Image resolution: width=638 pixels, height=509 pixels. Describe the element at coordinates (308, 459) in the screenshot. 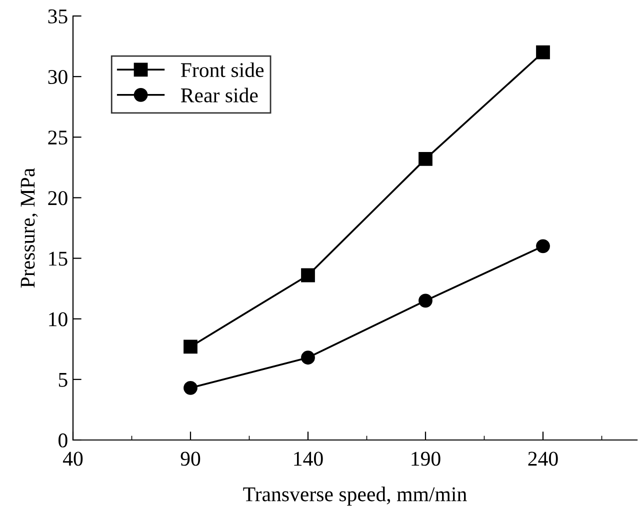

I see `x-tick-label: 140` at that location.